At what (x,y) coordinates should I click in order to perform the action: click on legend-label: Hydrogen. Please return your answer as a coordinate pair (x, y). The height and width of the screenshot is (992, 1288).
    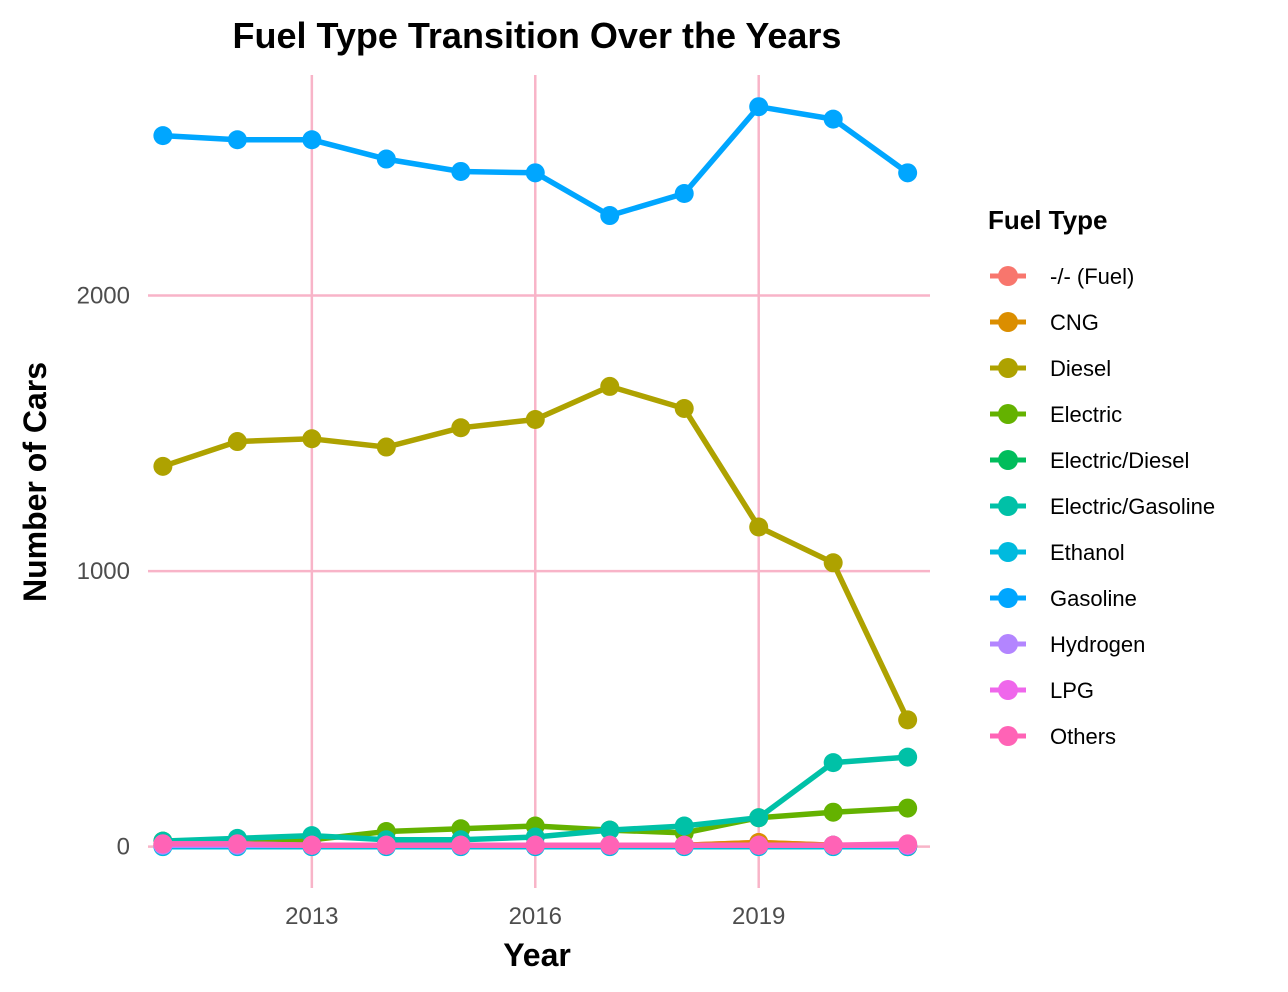
    Looking at the image, I should click on (1097, 644).